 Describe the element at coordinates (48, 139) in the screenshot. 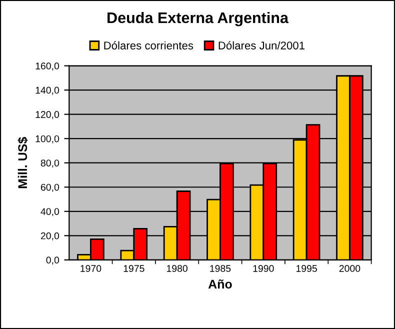

I see `y-tick-label: 100,0` at that location.